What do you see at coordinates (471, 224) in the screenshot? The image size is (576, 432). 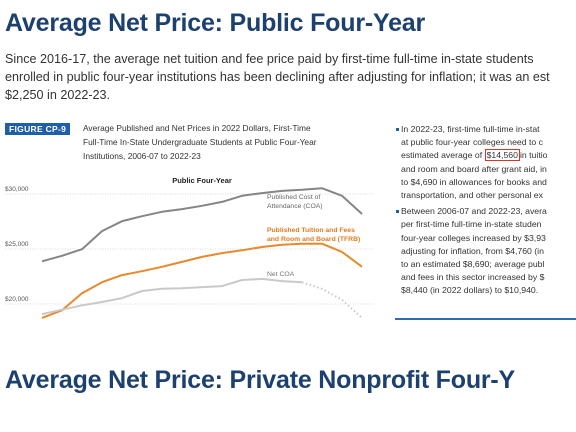 I see `bullet-line: per first-time full-time in-state studen` at bounding box center [471, 224].